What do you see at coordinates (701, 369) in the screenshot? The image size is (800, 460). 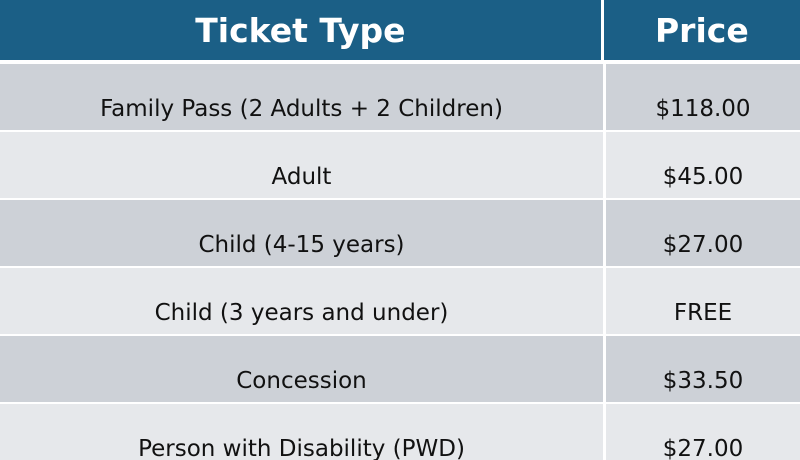 I see `price-cell: $33.50` at bounding box center [701, 369].